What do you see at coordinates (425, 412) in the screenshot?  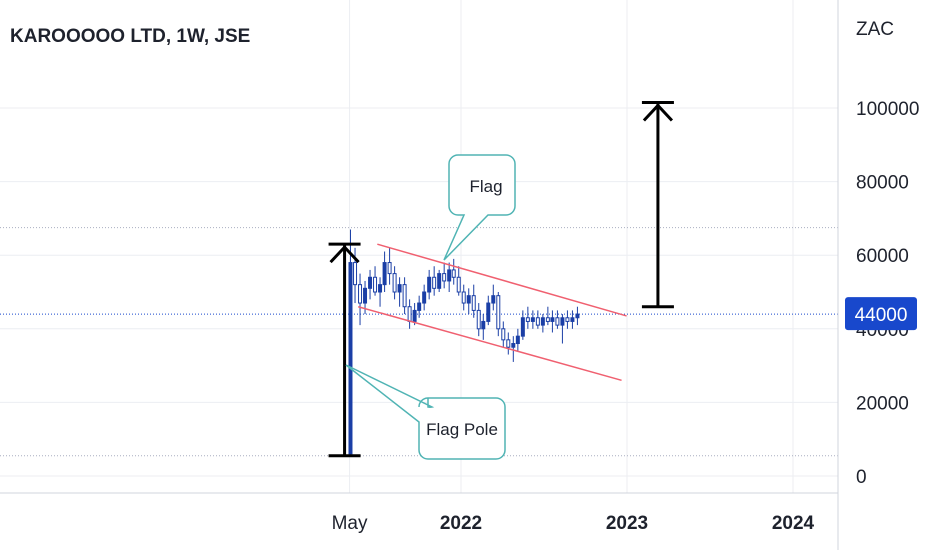 I see `flag-pole-callout-box` at bounding box center [425, 412].